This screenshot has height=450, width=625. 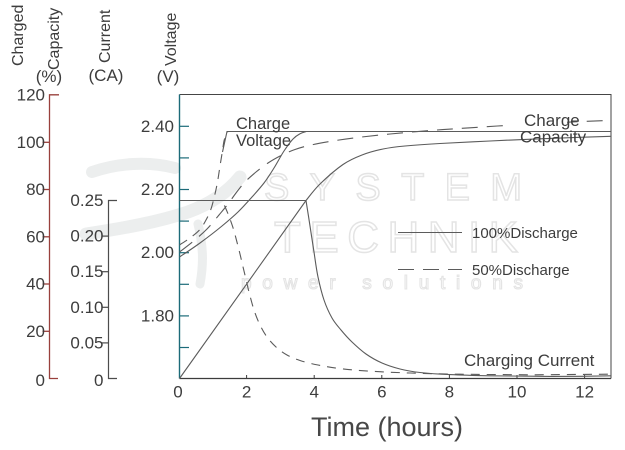 What do you see at coordinates (35, 331) in the screenshot?
I see `svg-text: 20` at bounding box center [35, 331].